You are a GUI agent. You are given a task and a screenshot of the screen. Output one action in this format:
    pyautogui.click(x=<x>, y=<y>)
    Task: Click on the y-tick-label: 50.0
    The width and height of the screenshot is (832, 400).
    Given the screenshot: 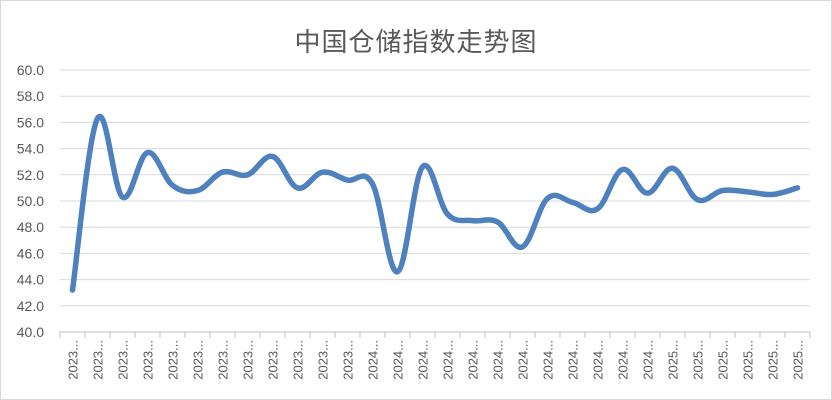 What is the action you would take?
    pyautogui.click(x=30, y=201)
    